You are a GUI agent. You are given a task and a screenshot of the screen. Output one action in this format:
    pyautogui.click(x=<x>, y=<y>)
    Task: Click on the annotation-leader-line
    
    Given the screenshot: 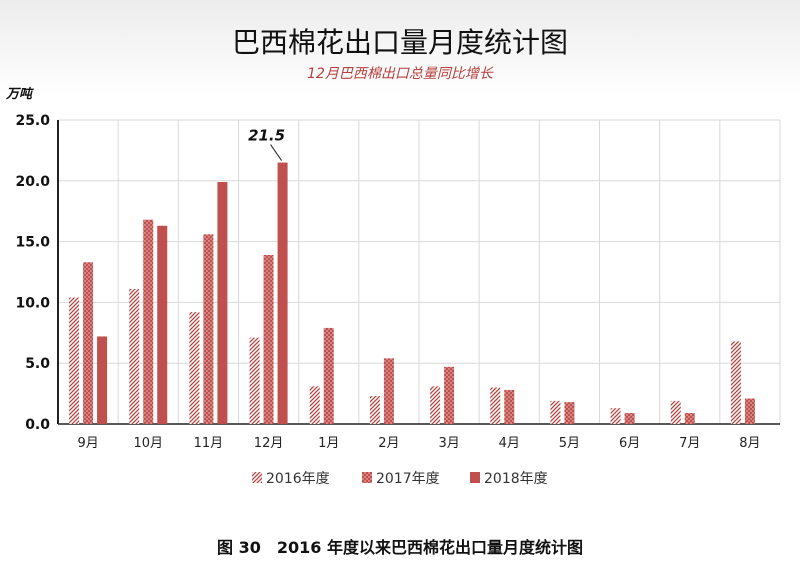 What is the action you would take?
    pyautogui.click(x=276, y=152)
    